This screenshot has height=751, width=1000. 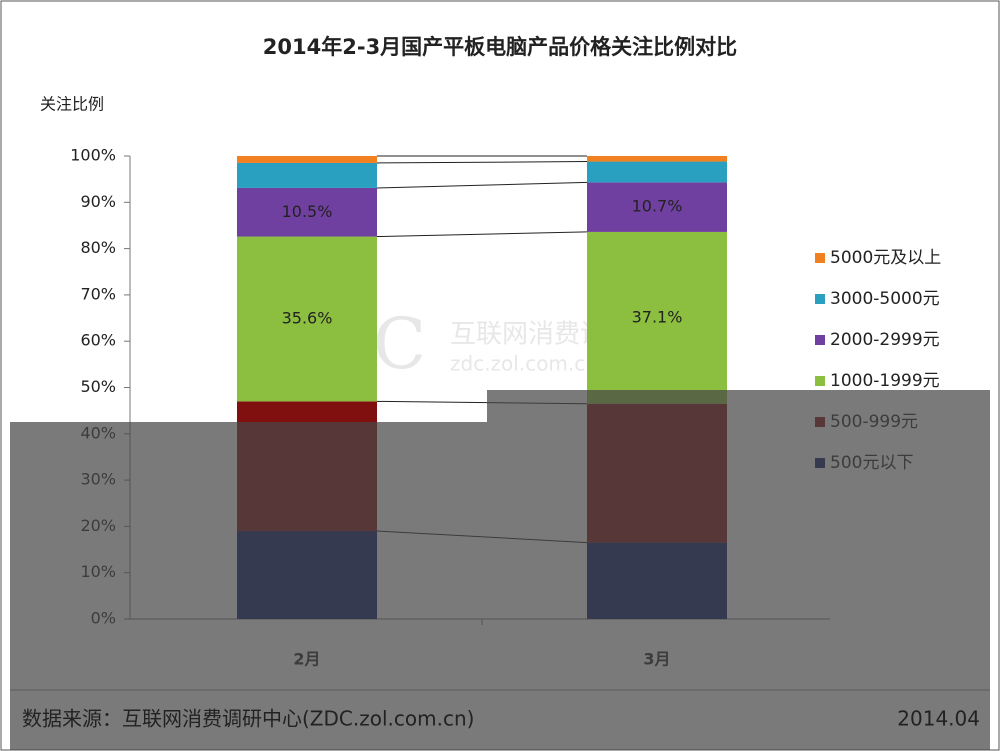 What do you see at coordinates (98, 386) in the screenshot?
I see `y-tick-label: 50%` at bounding box center [98, 386].